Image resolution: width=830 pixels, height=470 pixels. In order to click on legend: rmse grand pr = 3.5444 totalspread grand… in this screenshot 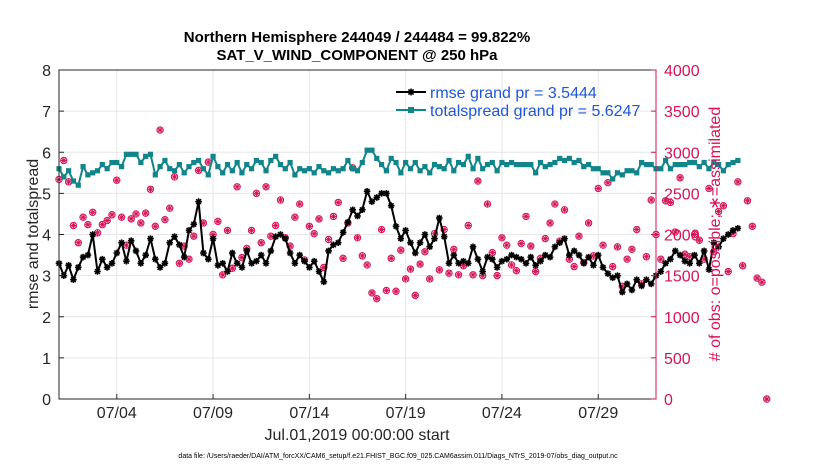, I will do `click(518, 102)`.